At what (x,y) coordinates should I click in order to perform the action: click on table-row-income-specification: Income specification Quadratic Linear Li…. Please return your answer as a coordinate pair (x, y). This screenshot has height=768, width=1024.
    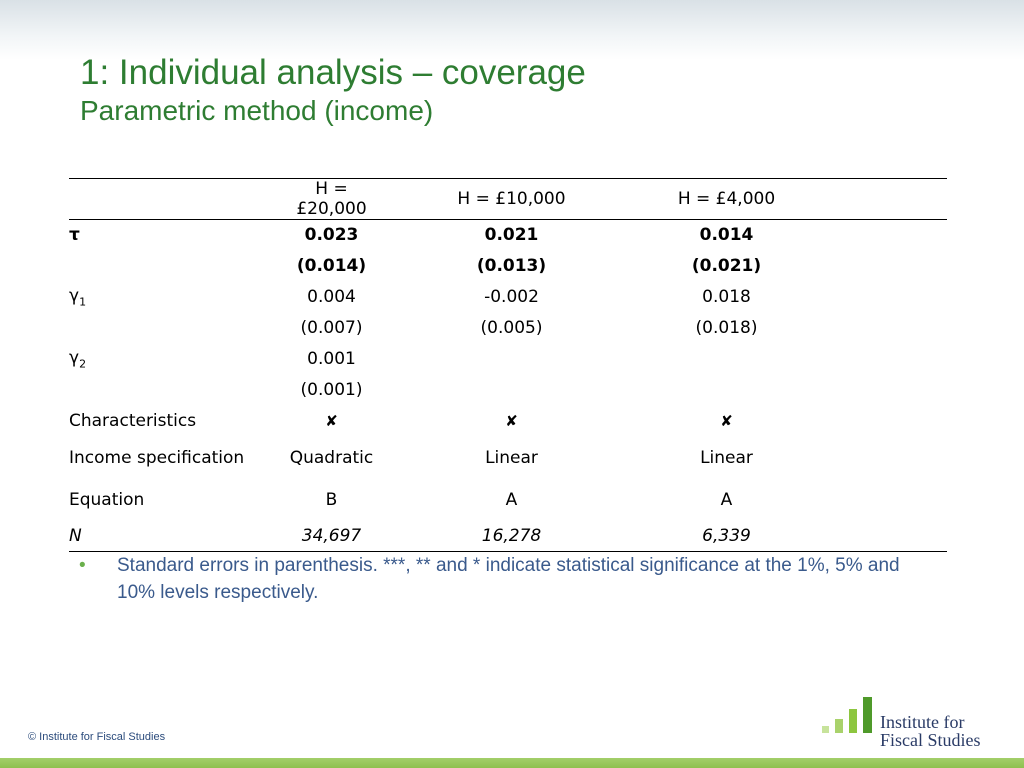
    Looking at the image, I should click on (508, 458).